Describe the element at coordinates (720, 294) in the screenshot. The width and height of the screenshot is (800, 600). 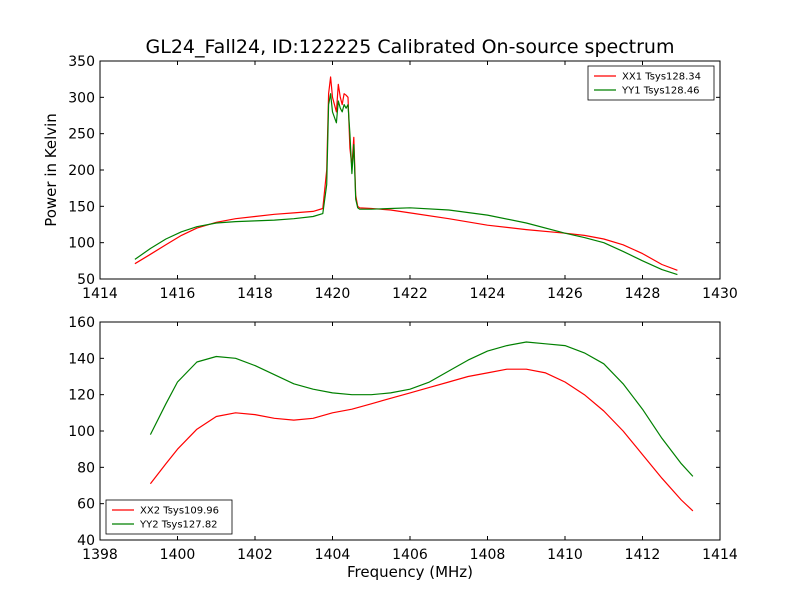
I see `top-x-tick-label: 1430` at that location.